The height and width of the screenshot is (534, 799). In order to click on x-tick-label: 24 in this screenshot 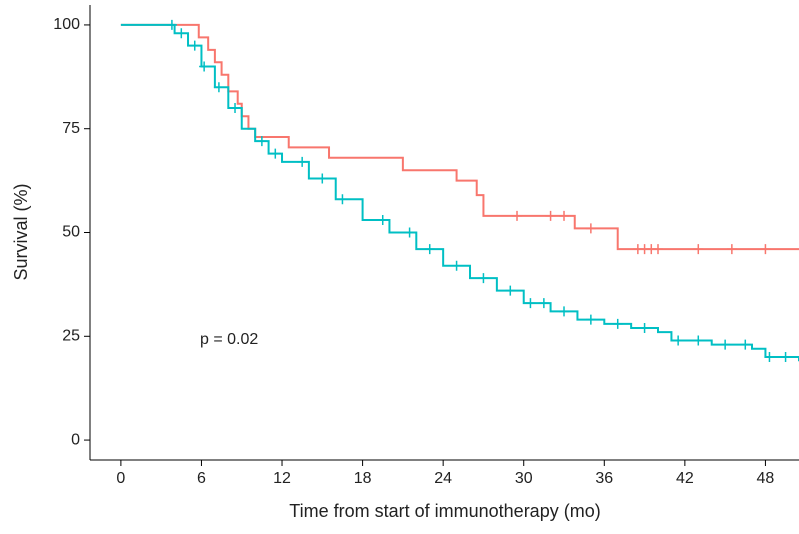, I will do `click(443, 478)`.